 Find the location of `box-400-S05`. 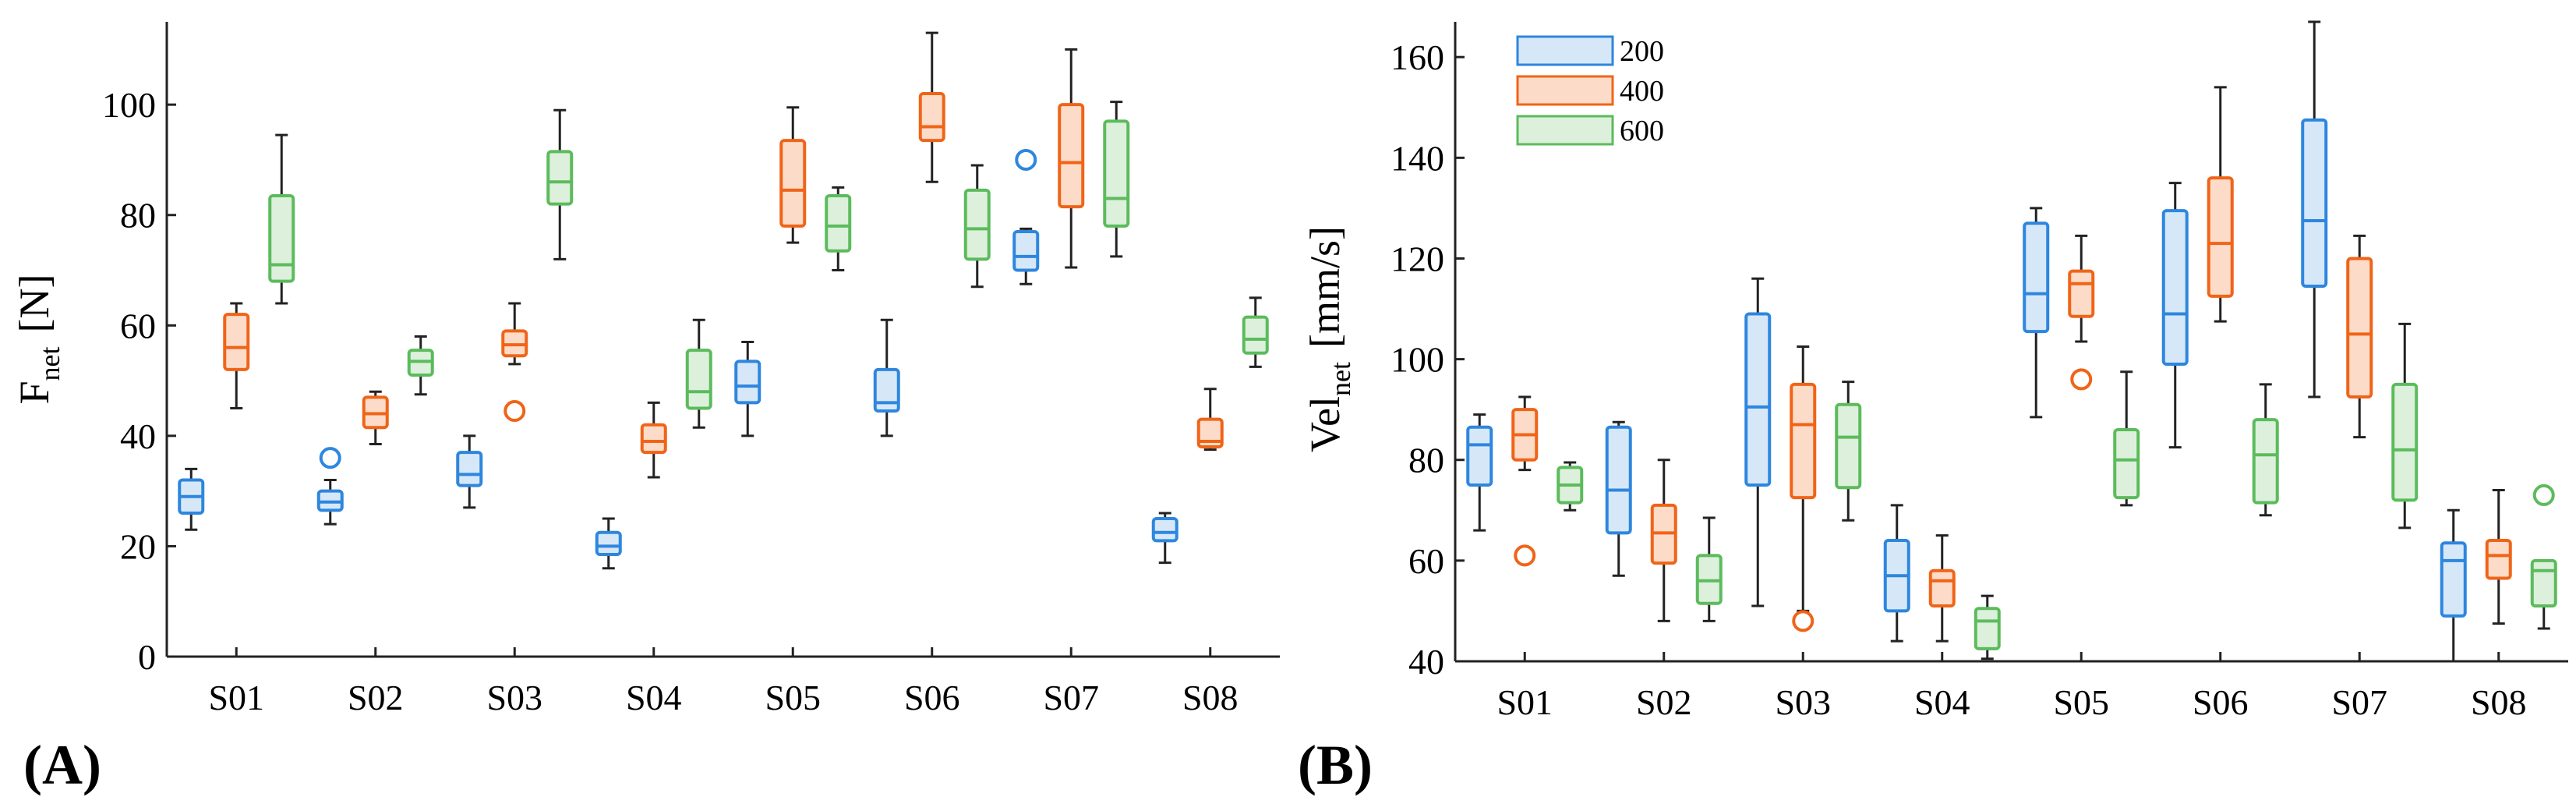

box-400-S05 is located at coordinates (2081, 312).